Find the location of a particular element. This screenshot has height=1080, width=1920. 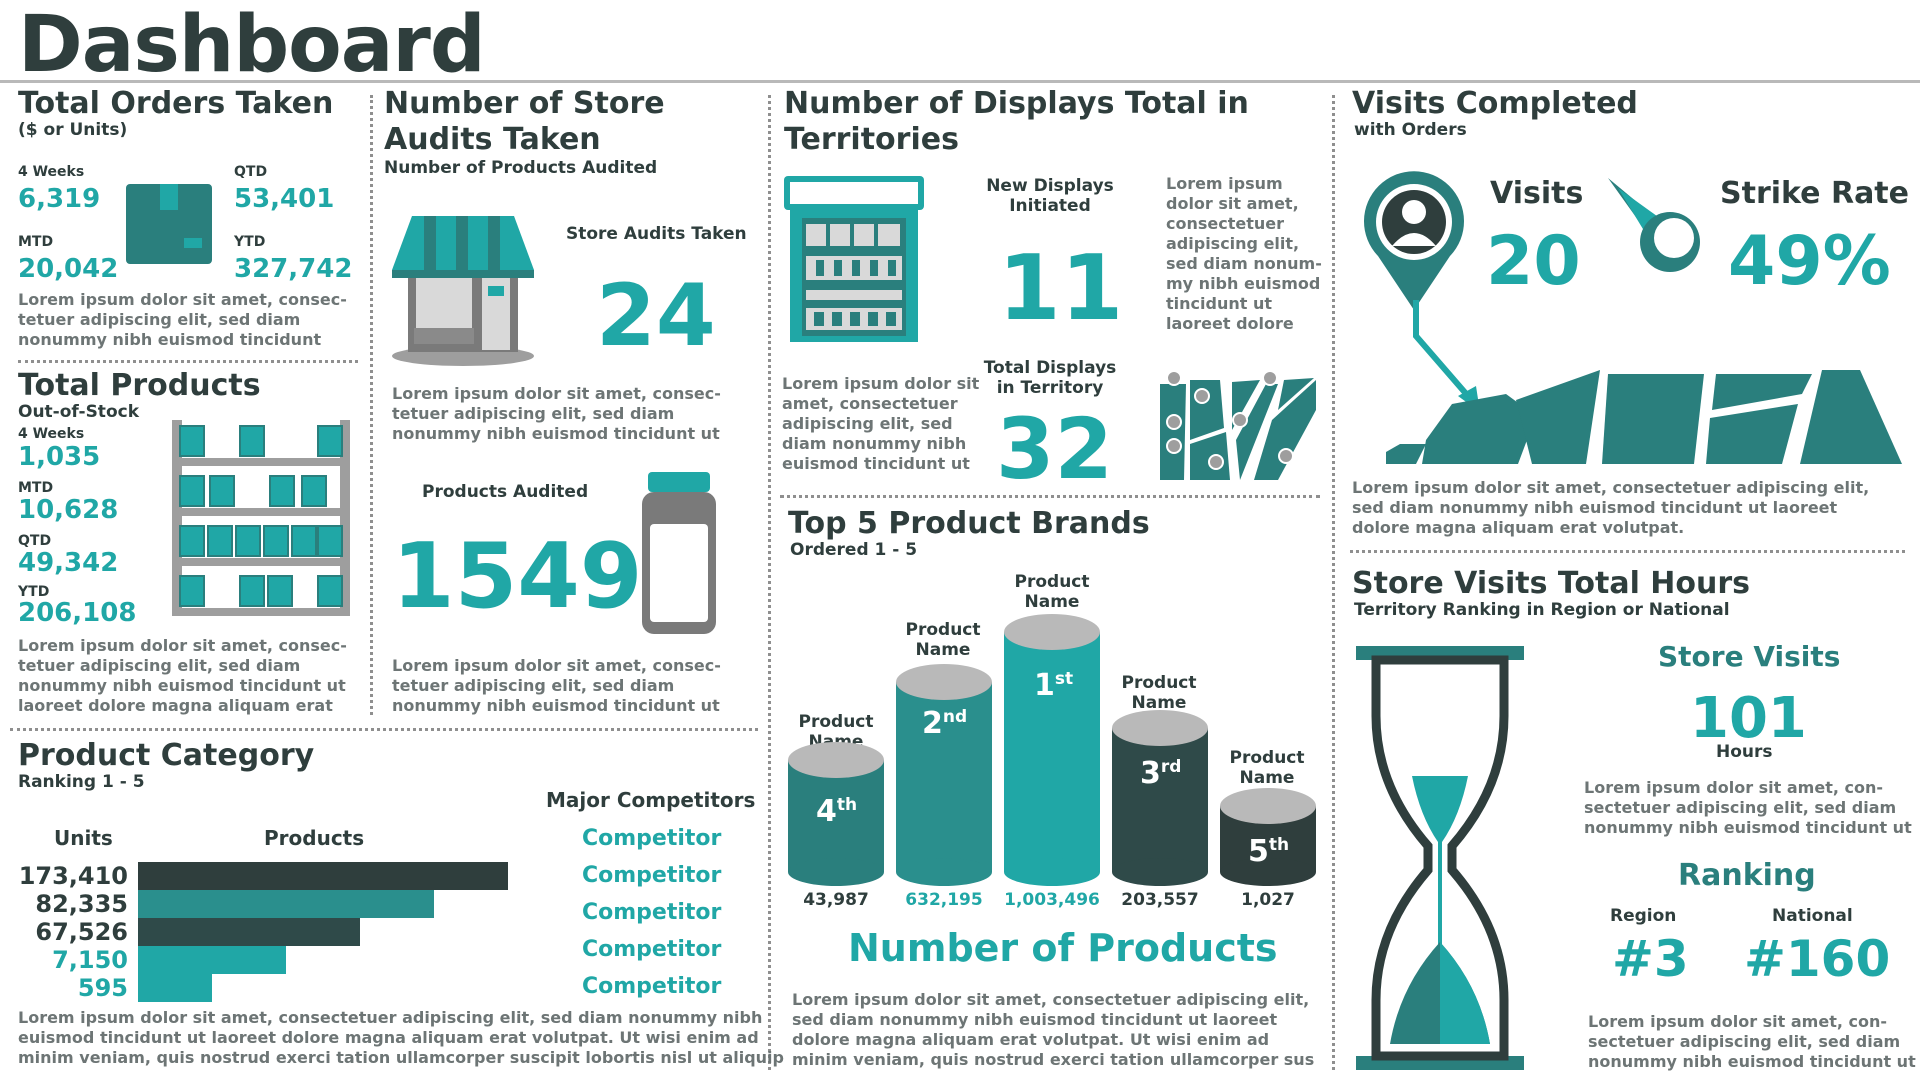

products-weeks-label: 4 Weeks is located at coordinates (51, 434).